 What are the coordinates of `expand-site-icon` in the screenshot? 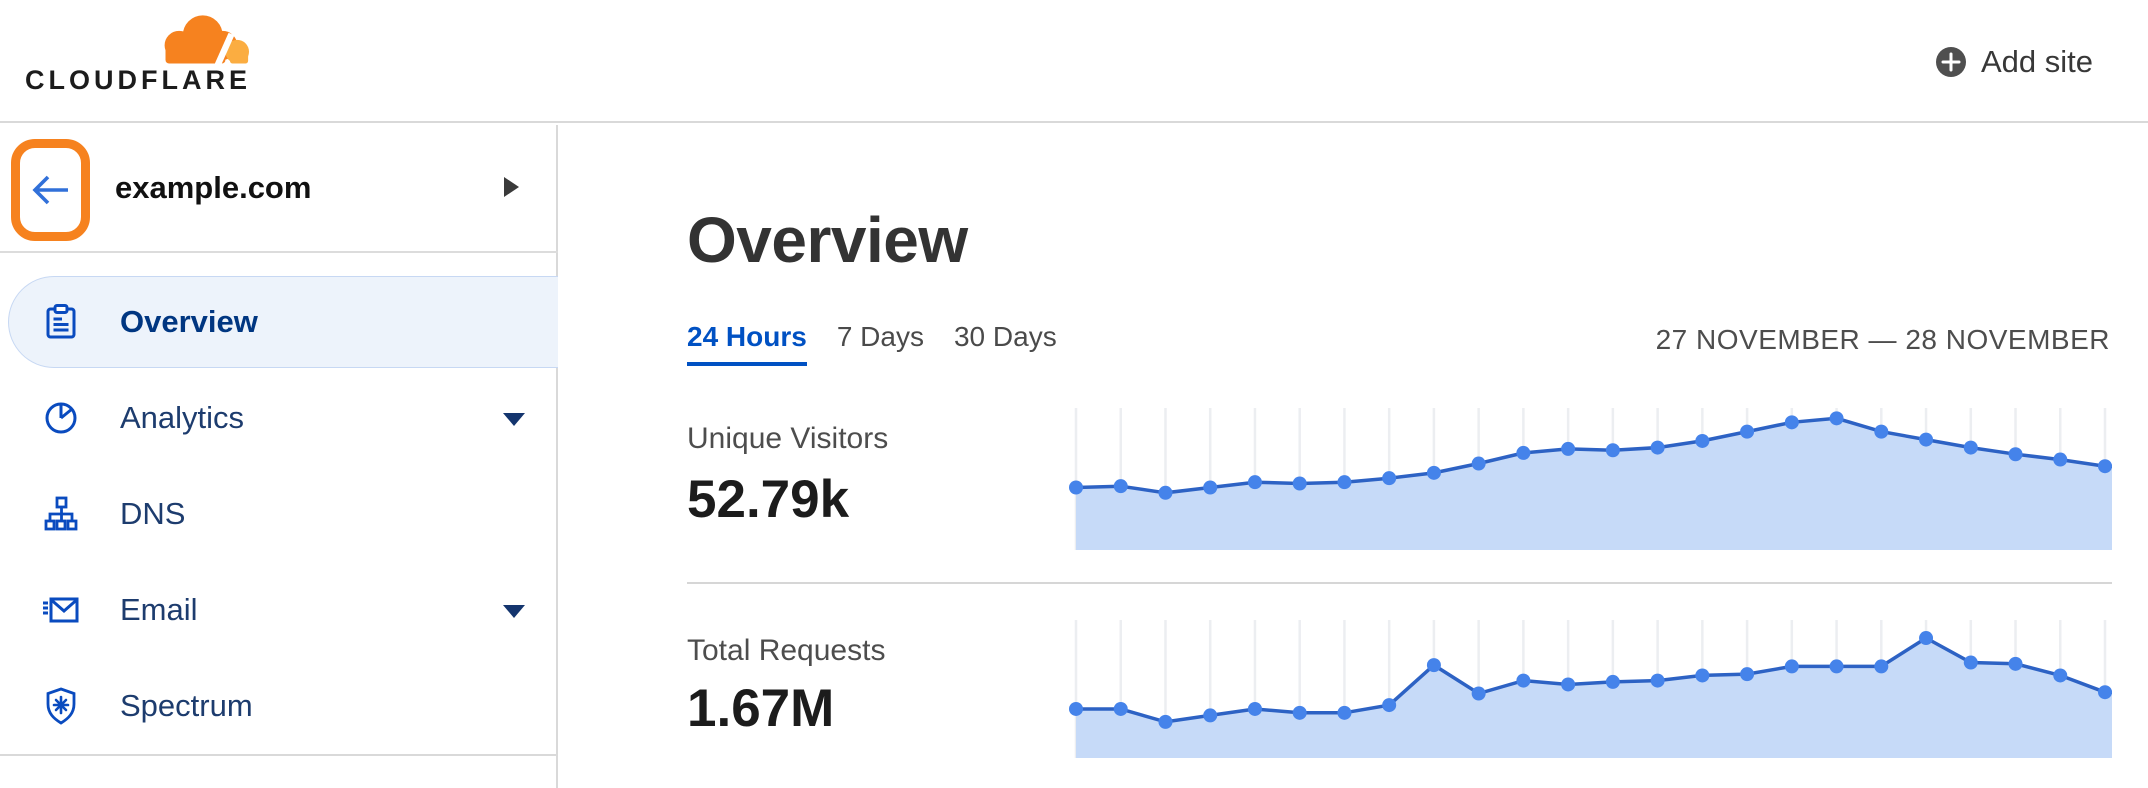 It's located at (511, 187).